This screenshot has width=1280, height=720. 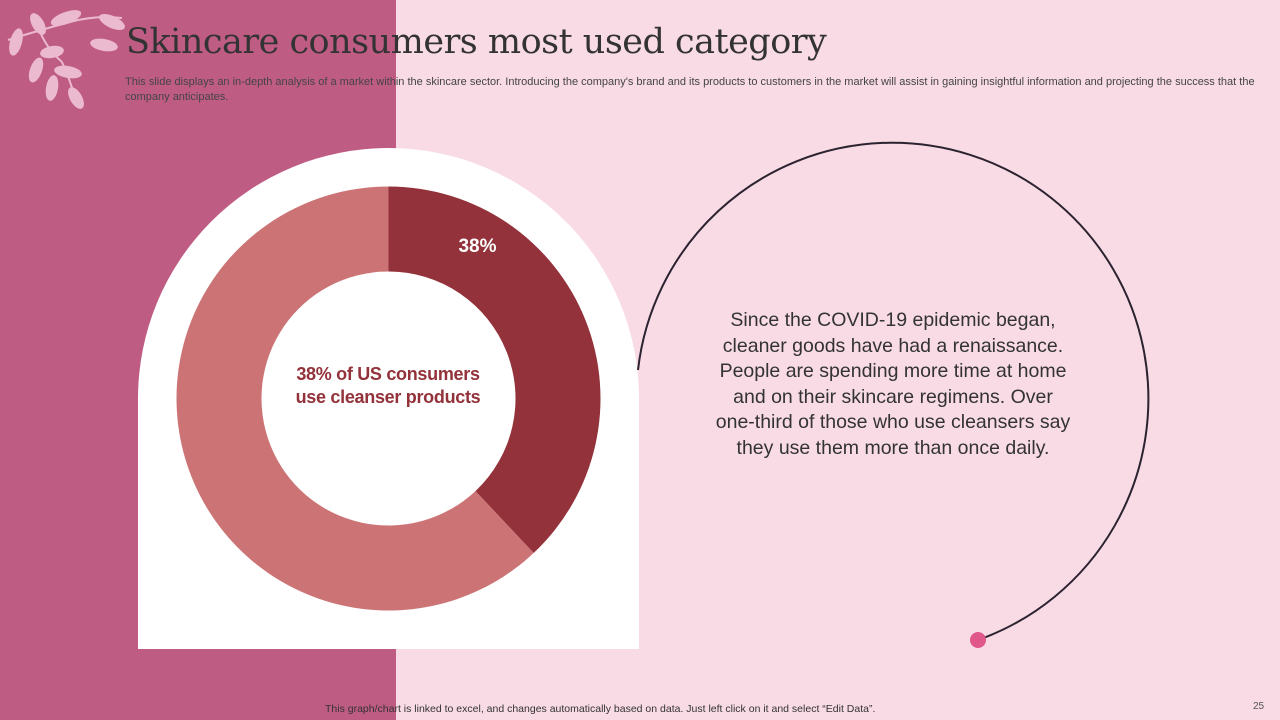 What do you see at coordinates (978, 640) in the screenshot?
I see `accent-dot` at bounding box center [978, 640].